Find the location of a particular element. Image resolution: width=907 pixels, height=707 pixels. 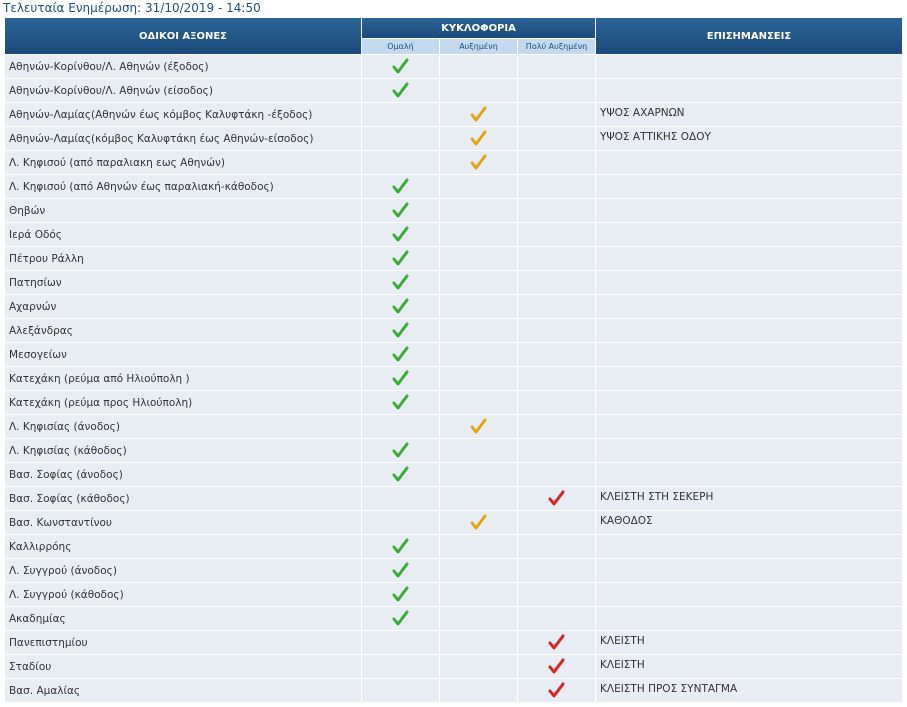

last-update: Τελευταία Ενημέρωση: 31/10/2019 - 14:50 is located at coordinates (132, 8).